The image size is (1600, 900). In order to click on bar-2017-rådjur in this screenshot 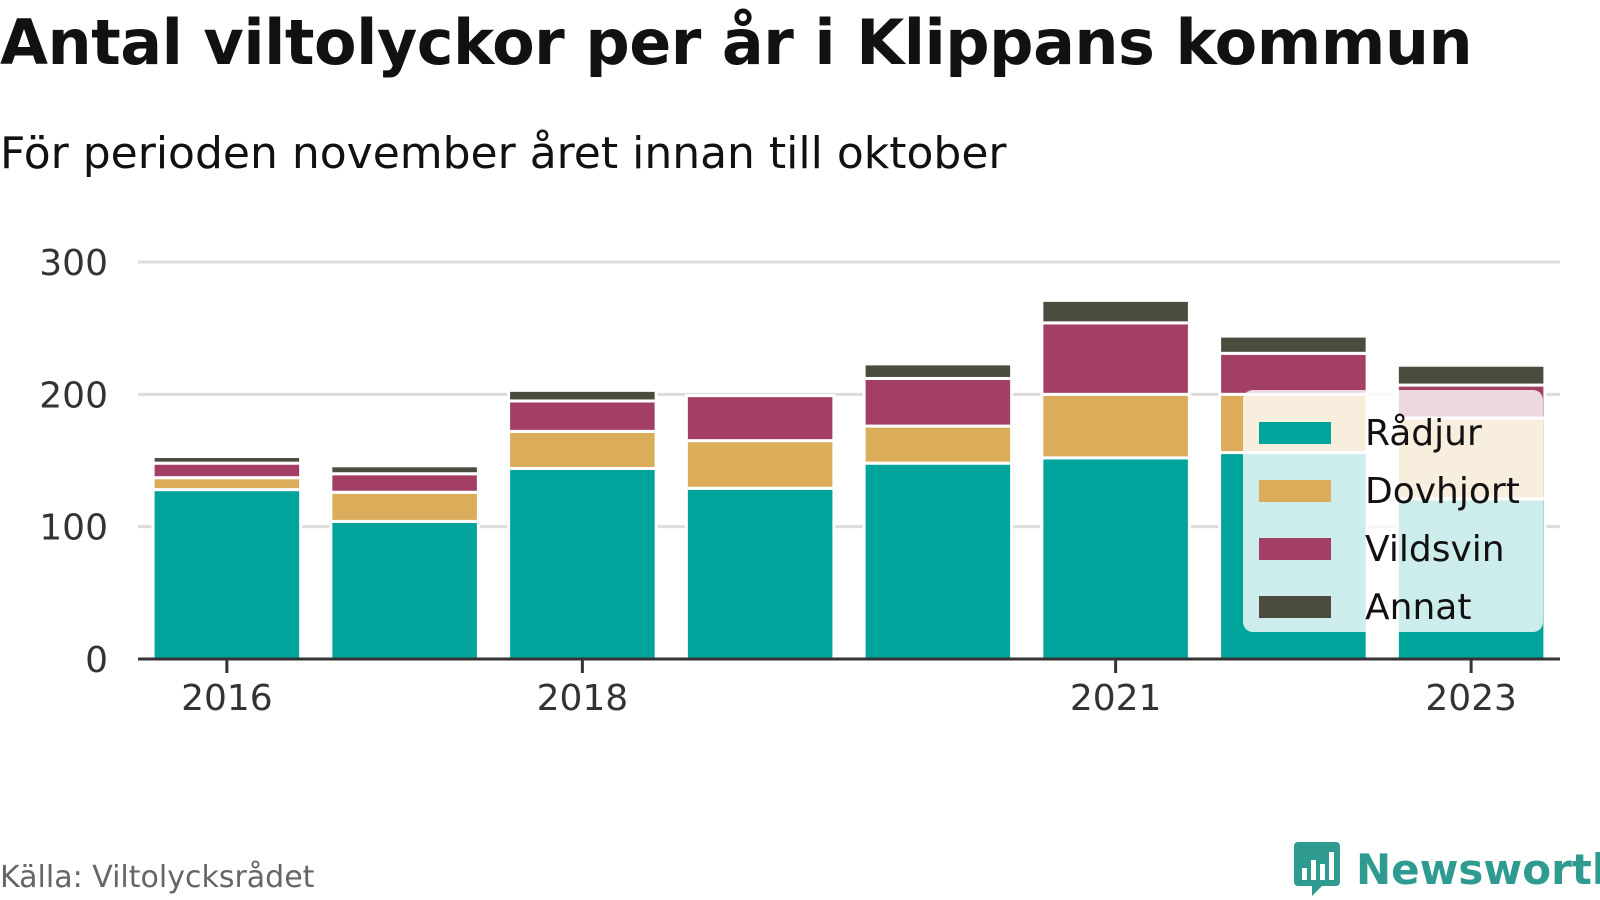, I will do `click(404, 590)`.